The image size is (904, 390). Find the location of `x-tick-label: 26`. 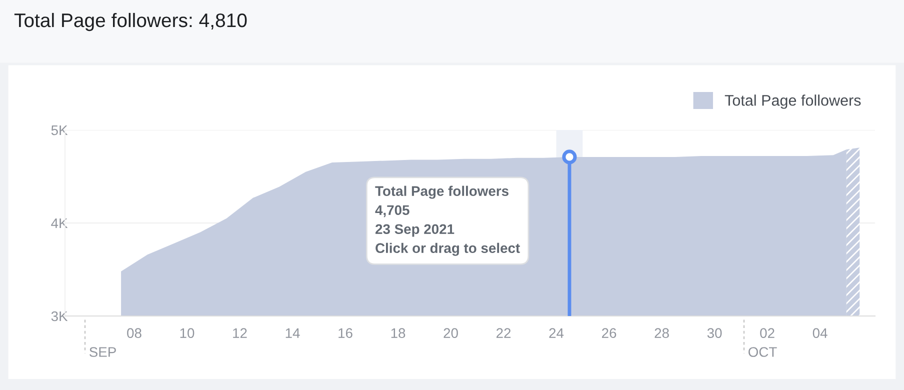

x-tick-label: 26 is located at coordinates (609, 333).